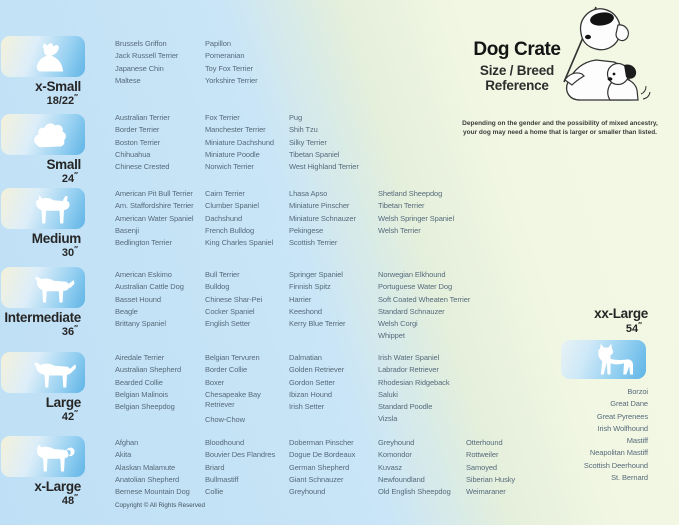  What do you see at coordinates (141, 43) in the screenshot?
I see `breed-item: Brussels Griffon` at bounding box center [141, 43].